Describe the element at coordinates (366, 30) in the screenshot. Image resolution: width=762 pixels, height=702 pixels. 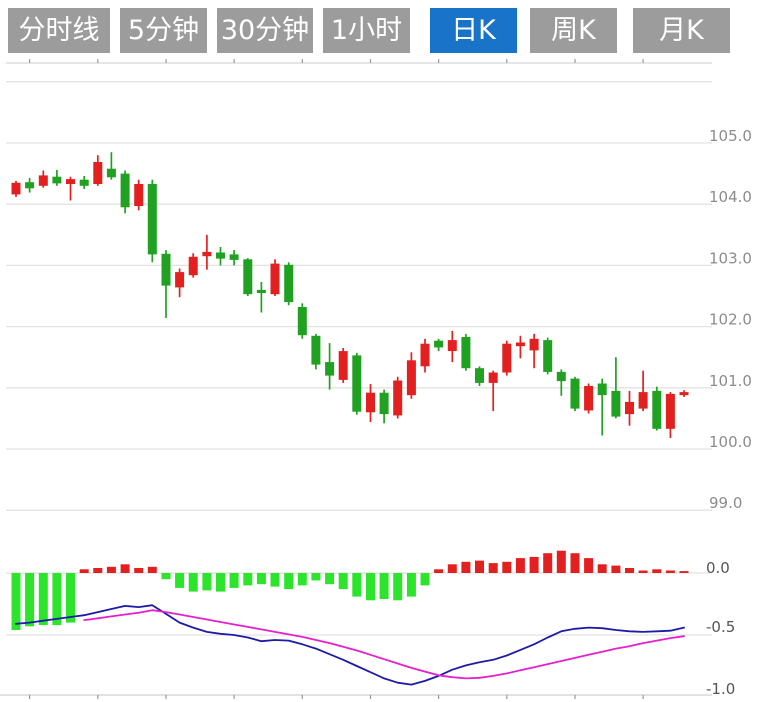
I see `tab-1hour: 1小时` at that location.